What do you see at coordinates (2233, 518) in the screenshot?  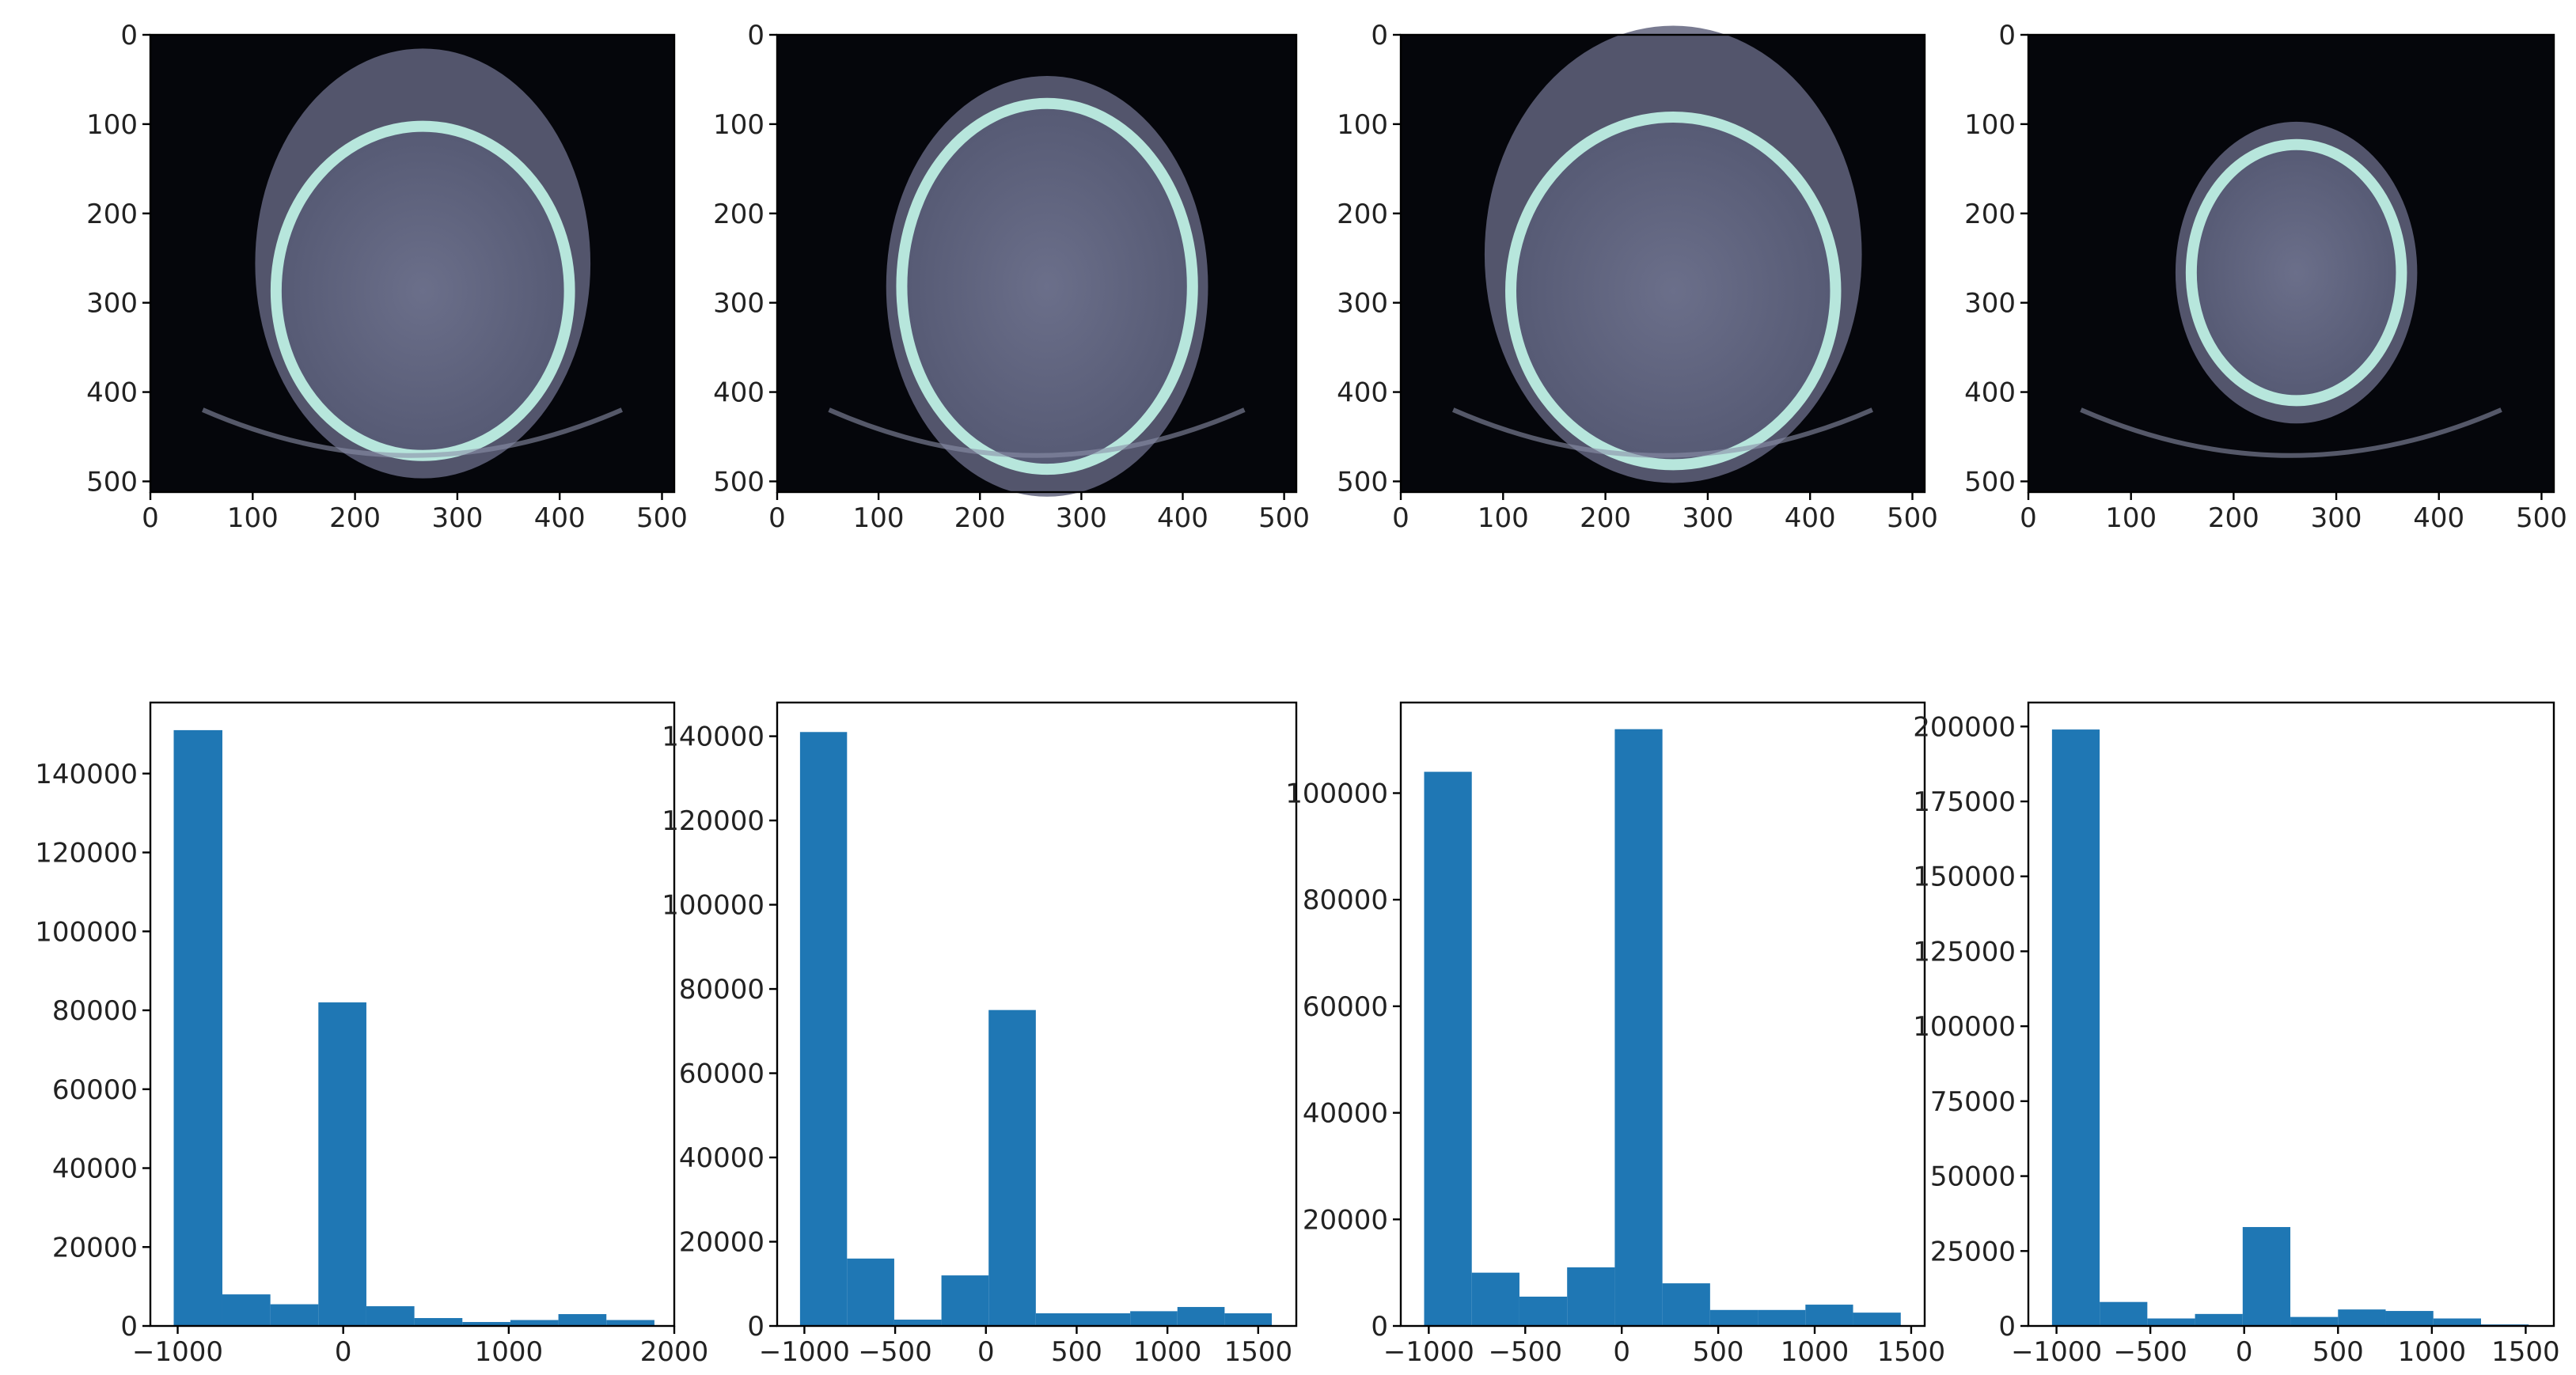 I see `x-tick-label-img4-2: 200` at bounding box center [2233, 518].